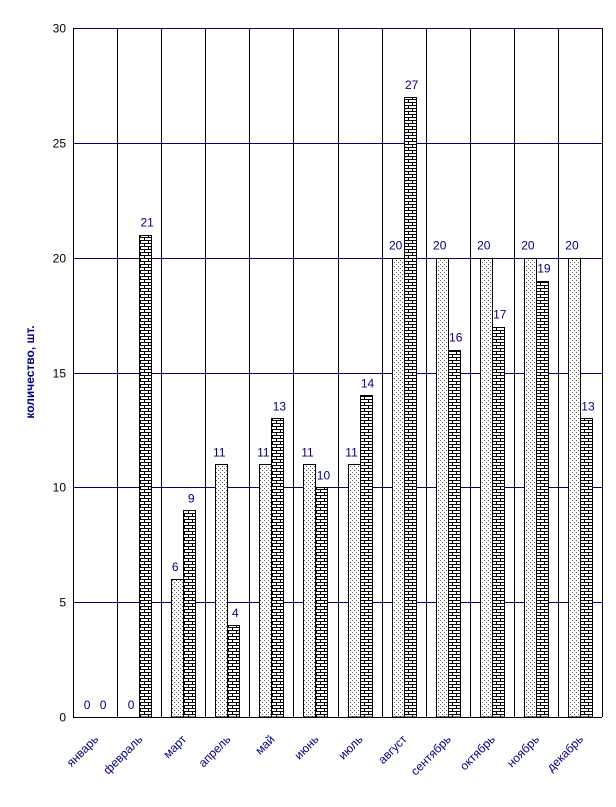 The image size is (616, 807). What do you see at coordinates (392, 749) in the screenshot?
I see `x-tick-label: август` at bounding box center [392, 749].